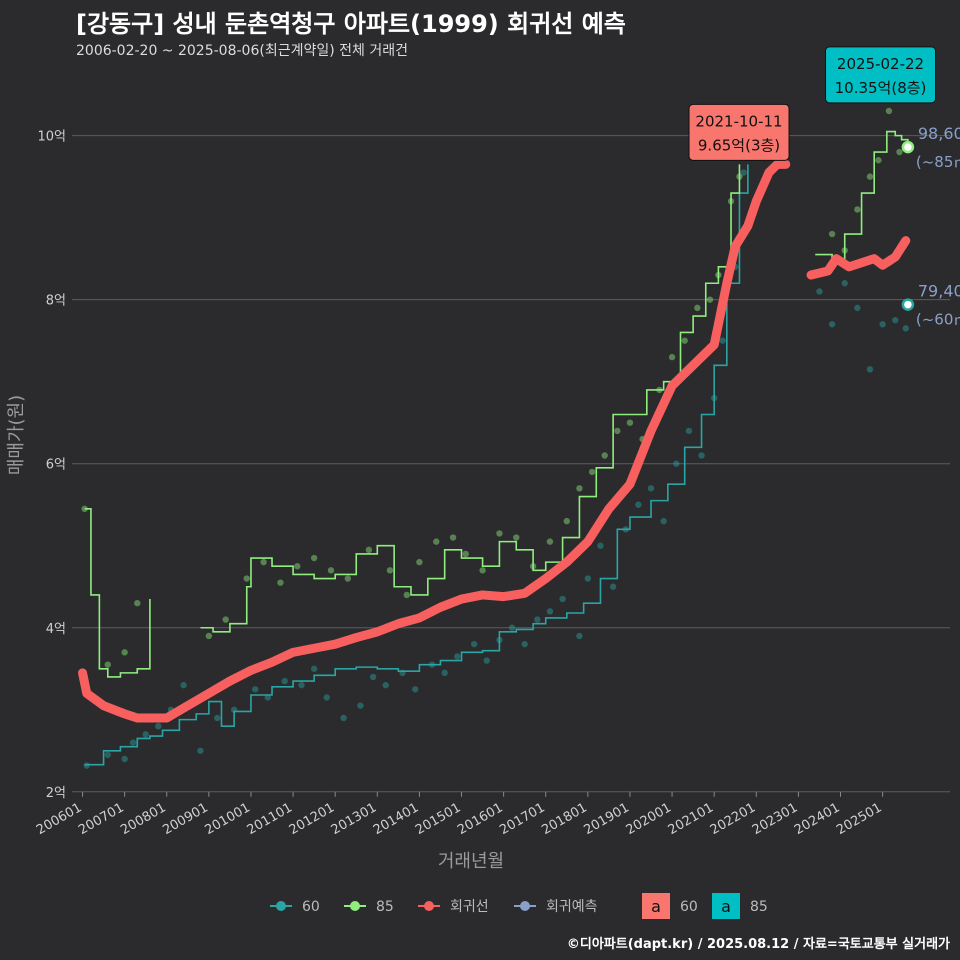 This screenshot has width=960, height=960. What do you see at coordinates (396, 819) in the screenshot?
I see `x-tick-label: 201401` at bounding box center [396, 819].